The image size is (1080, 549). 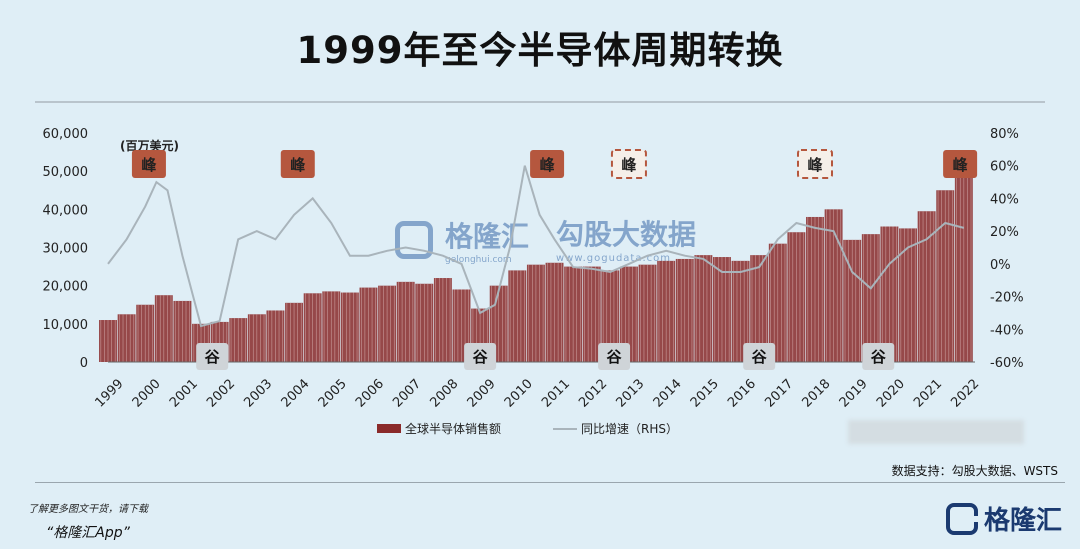 What do you see at coordinates (936, 432) in the screenshot?
I see `redacted-region` at bounding box center [936, 432].